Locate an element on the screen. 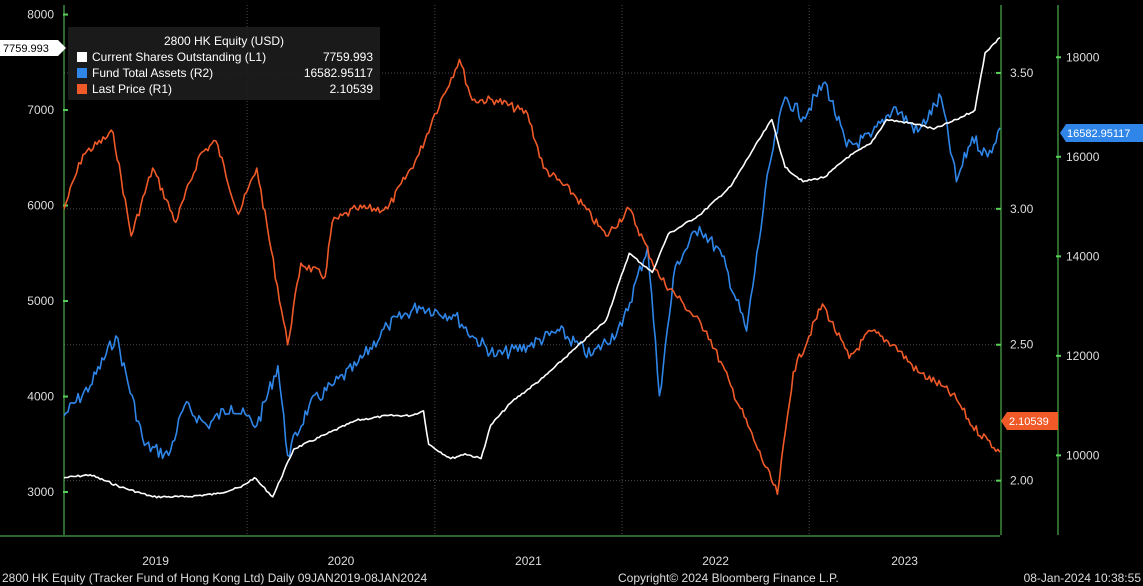  value-tag-assets: 16582.95117 is located at coordinates (1101, 133).